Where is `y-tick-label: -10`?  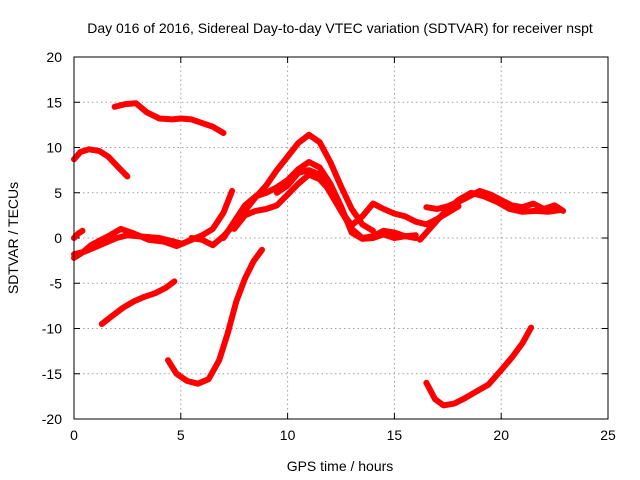
y-tick-label: -10 is located at coordinates (52, 329).